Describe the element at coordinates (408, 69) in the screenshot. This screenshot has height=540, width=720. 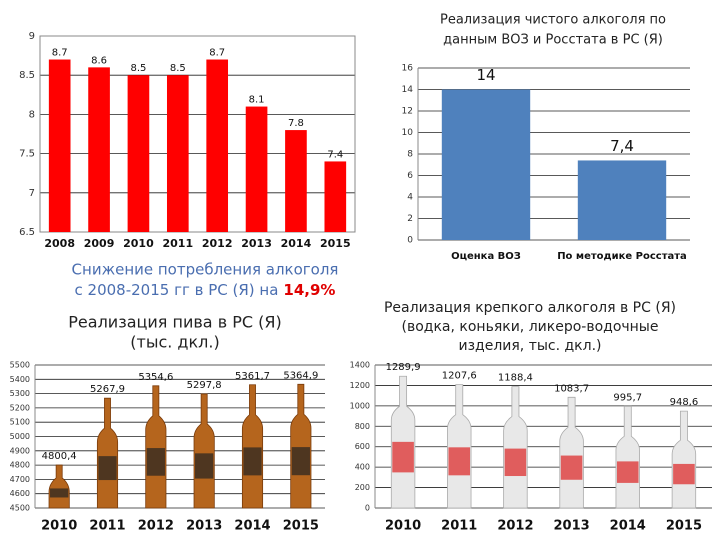
I see `y-tick-label: 16` at that location.